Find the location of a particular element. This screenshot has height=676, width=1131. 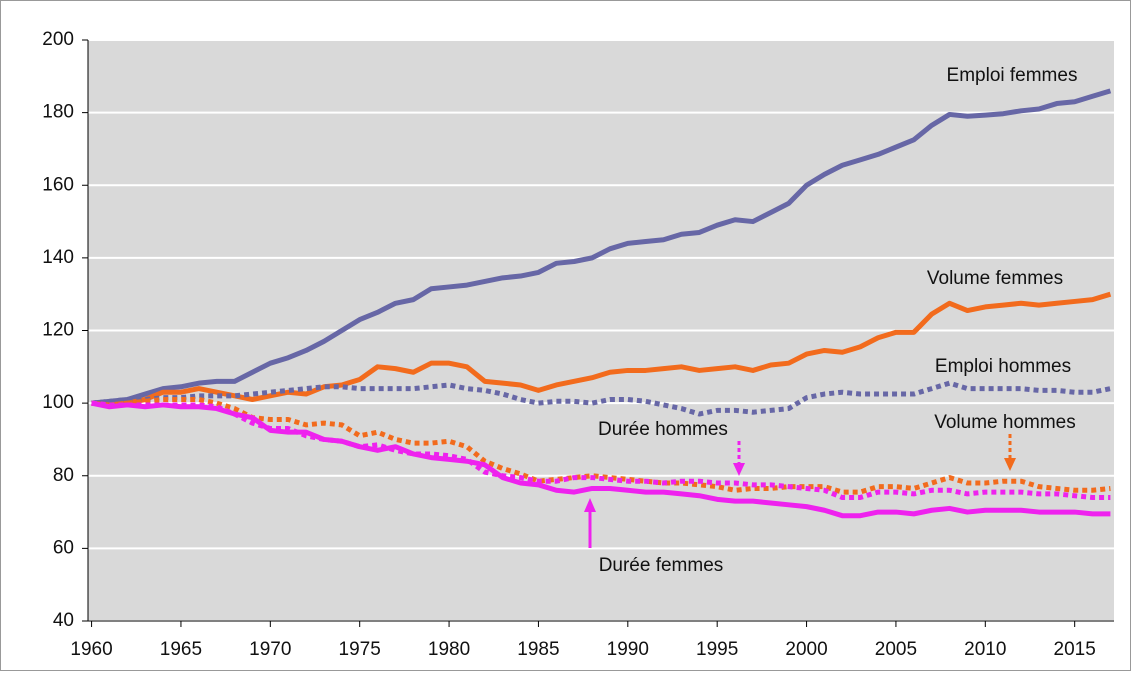

y-tick-label: 60 is located at coordinates (63, 547).